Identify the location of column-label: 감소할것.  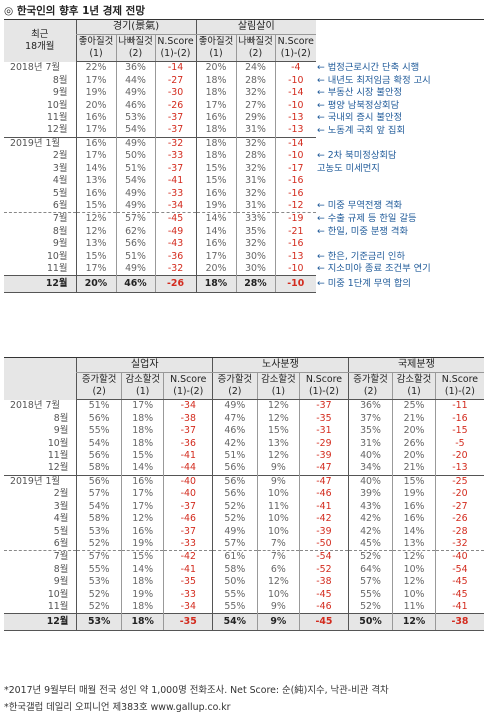
(278, 379).